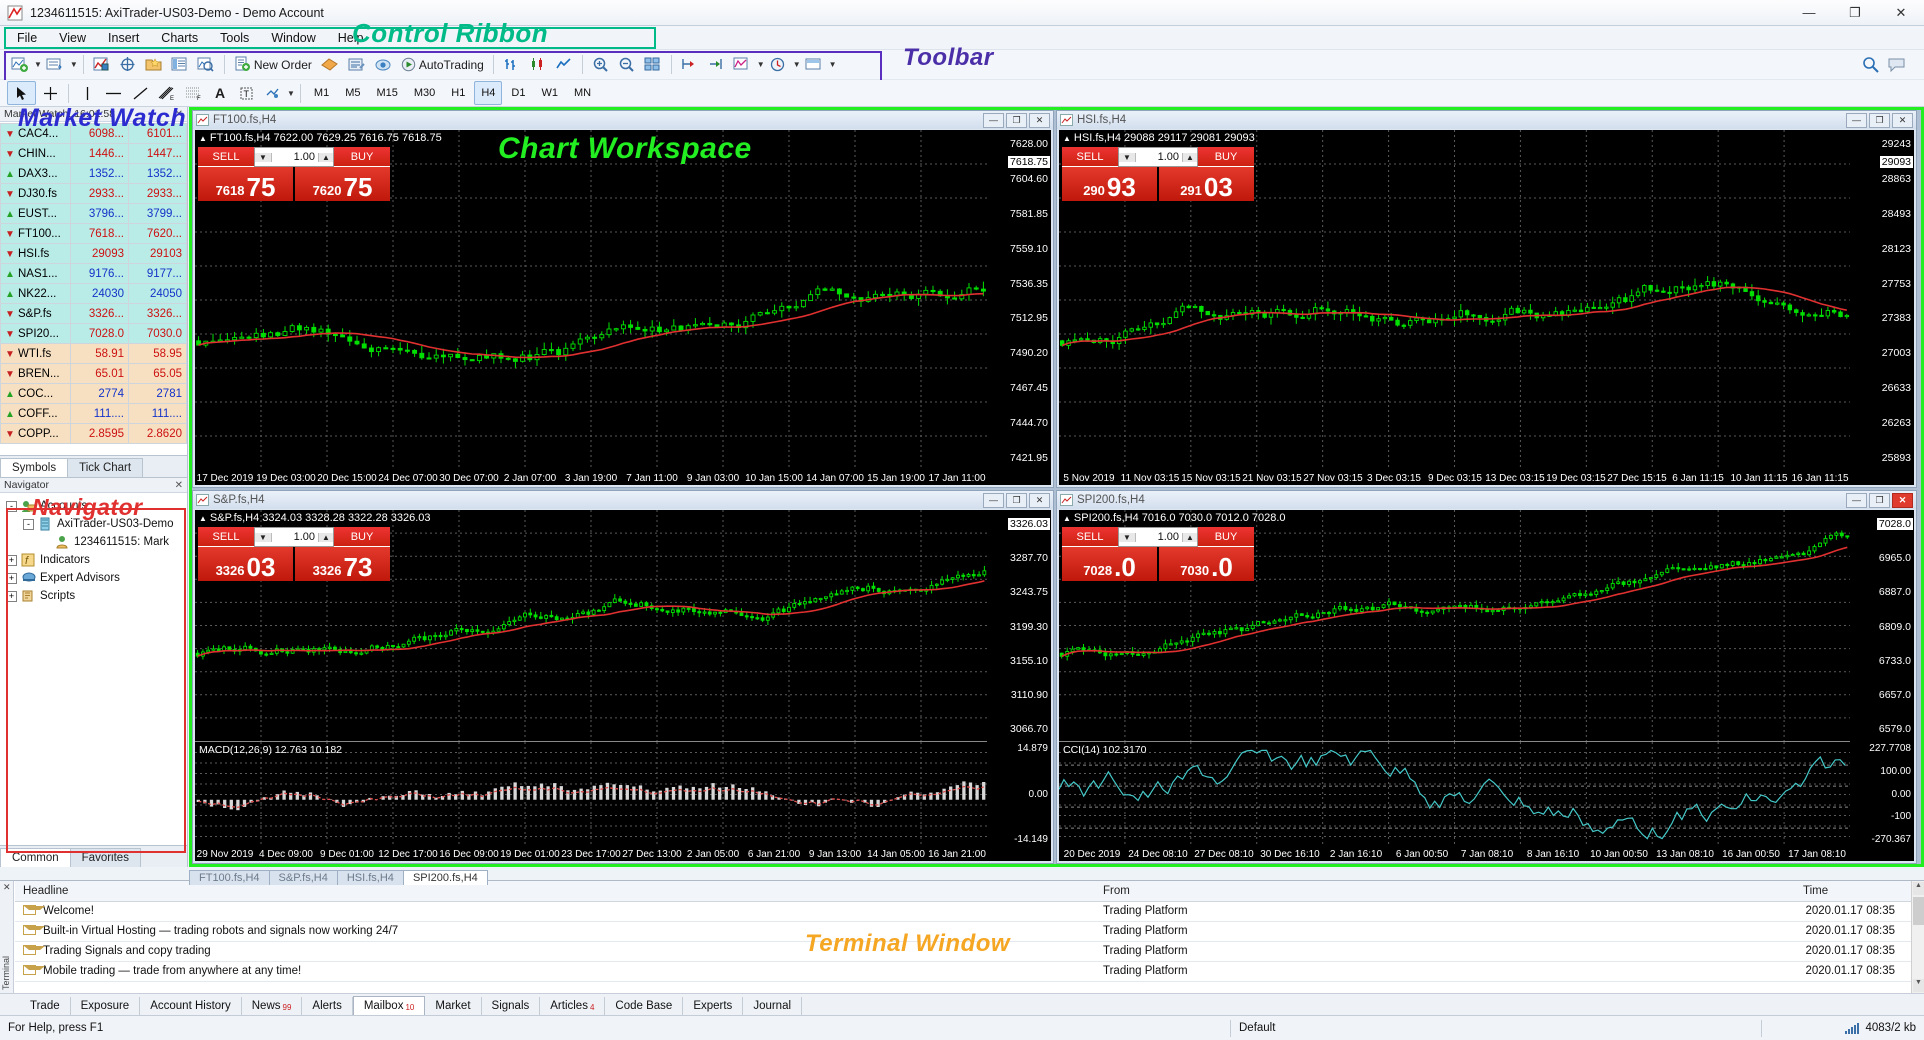  Describe the element at coordinates (623, 500) in the screenshot. I see `chart-window-titlebar: S&P.fs,H4 — ❐ ✕` at that location.